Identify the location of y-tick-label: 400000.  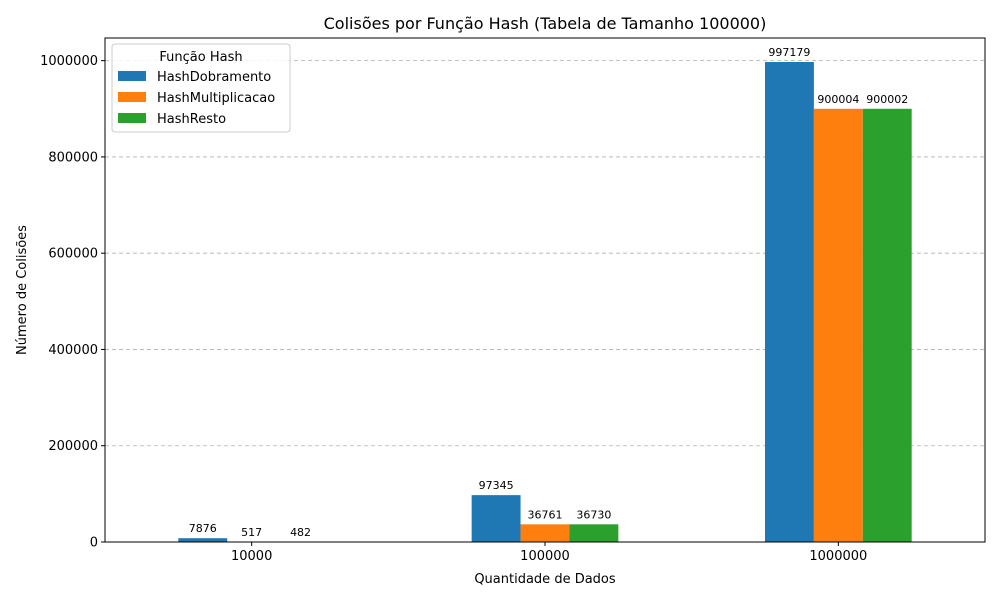
(73, 350).